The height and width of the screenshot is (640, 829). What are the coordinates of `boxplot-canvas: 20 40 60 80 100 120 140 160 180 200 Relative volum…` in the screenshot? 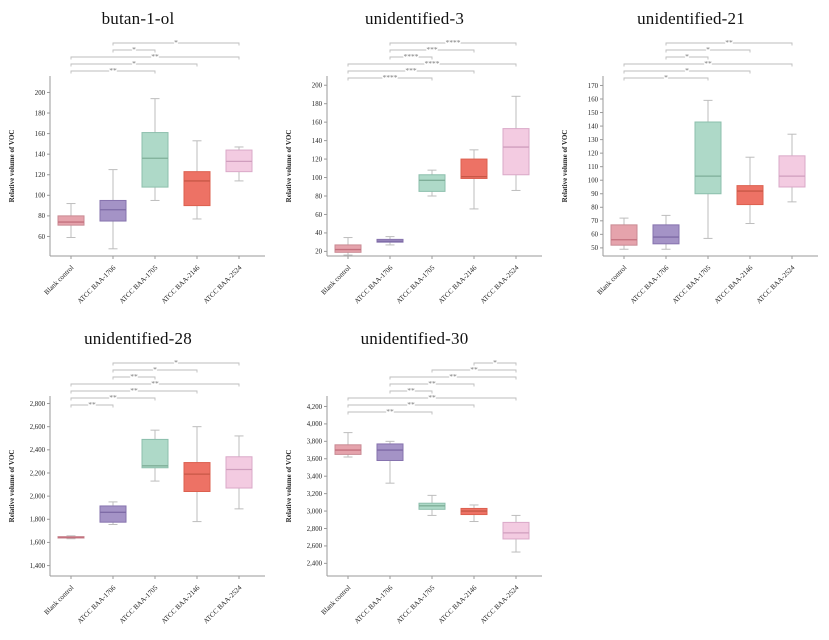 It's located at (413, 171).